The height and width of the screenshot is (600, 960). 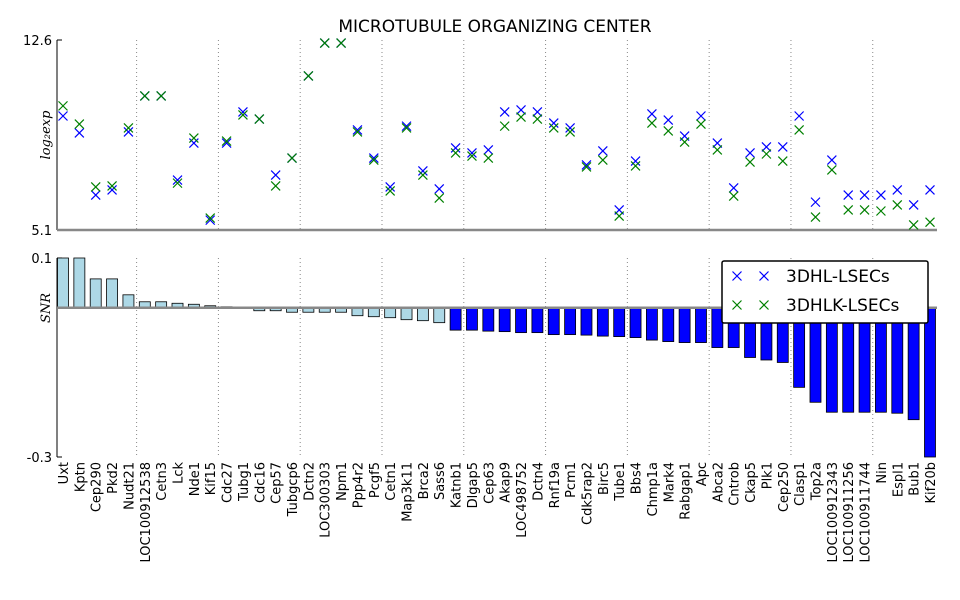 I want to click on x-tick-label: Cdk5rap2, so click(x=587, y=493).